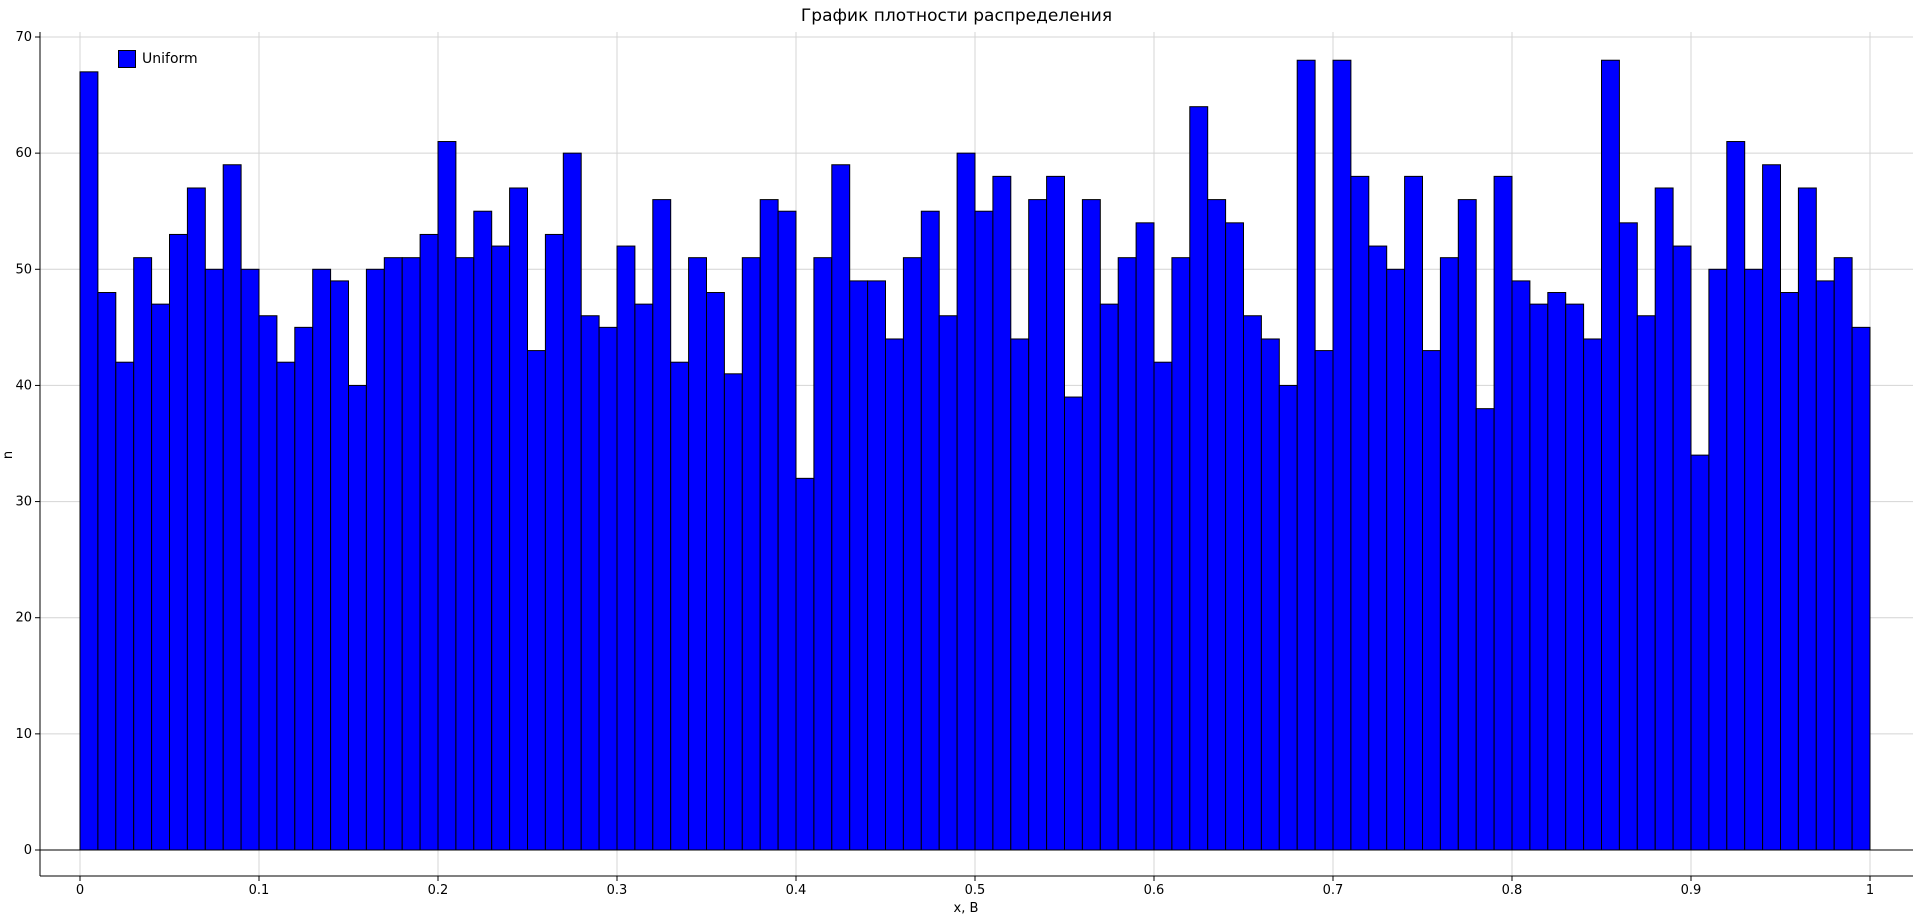  I want to click on legend-swatch, so click(127, 59).